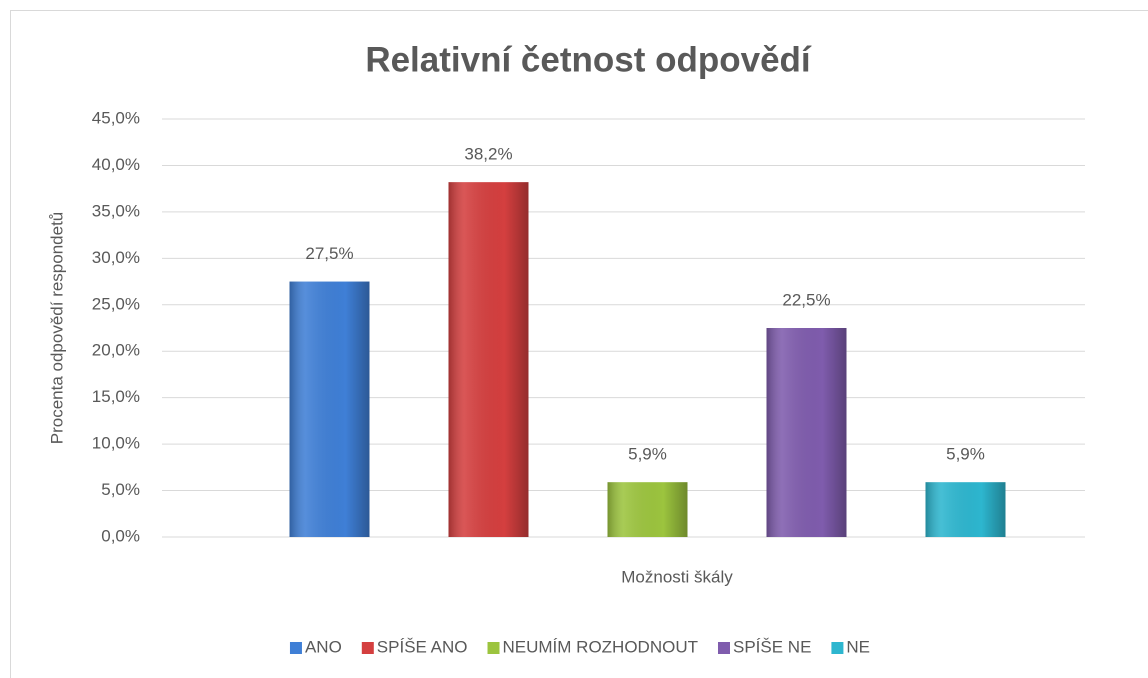 The height and width of the screenshot is (678, 1148). Describe the element at coordinates (116, 396) in the screenshot. I see `y-tick-label: 15,0%` at that location.